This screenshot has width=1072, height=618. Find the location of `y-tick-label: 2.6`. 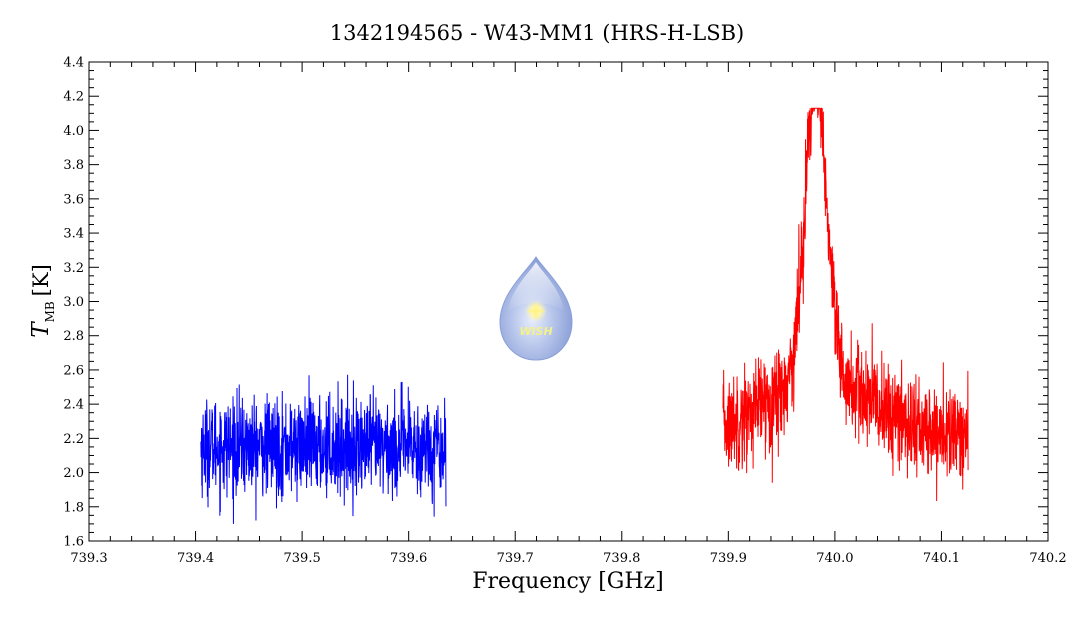

y-tick-label: 2.6 is located at coordinates (73, 370).